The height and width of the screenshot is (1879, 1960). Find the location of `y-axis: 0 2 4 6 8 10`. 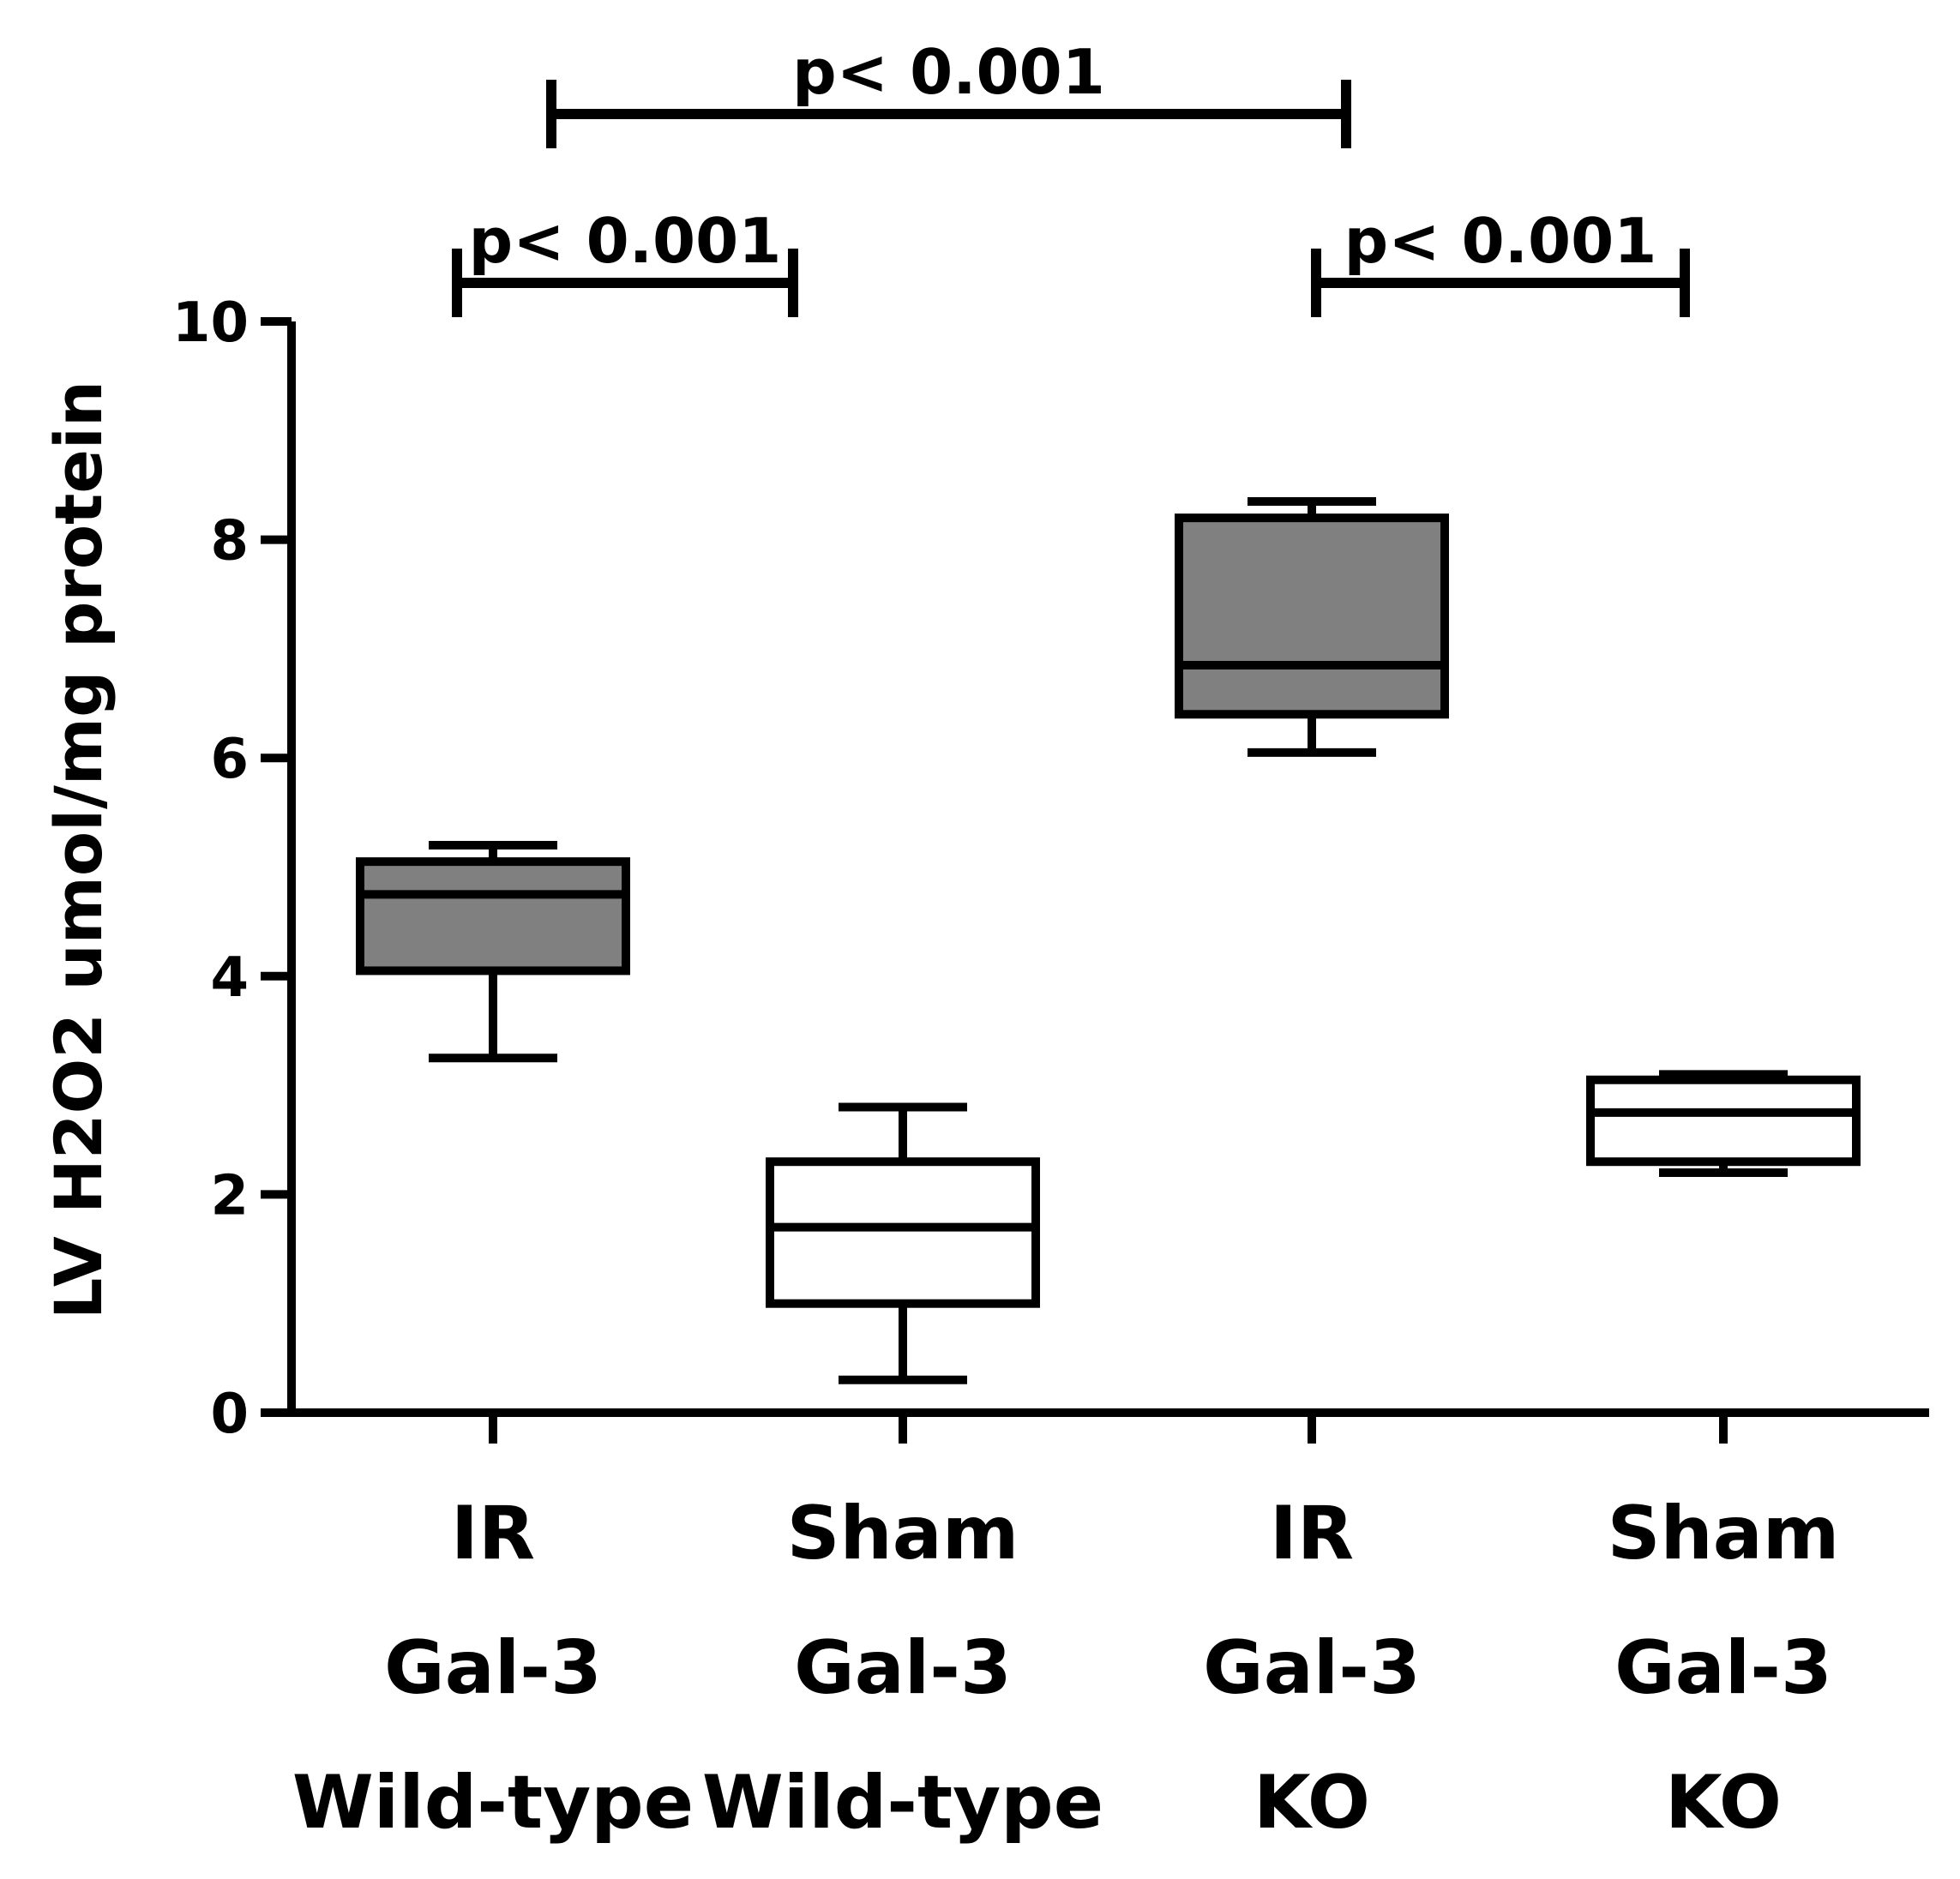

y-axis: 0 2 4 6 8 10 is located at coordinates (234, 868).